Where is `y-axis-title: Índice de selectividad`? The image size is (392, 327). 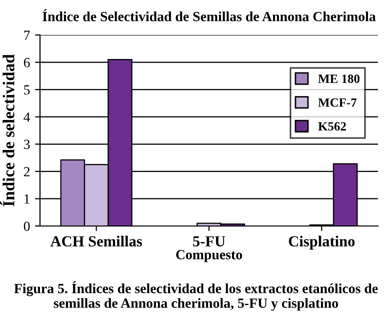 y-axis-title: Índice de selectividad is located at coordinates (7, 130).